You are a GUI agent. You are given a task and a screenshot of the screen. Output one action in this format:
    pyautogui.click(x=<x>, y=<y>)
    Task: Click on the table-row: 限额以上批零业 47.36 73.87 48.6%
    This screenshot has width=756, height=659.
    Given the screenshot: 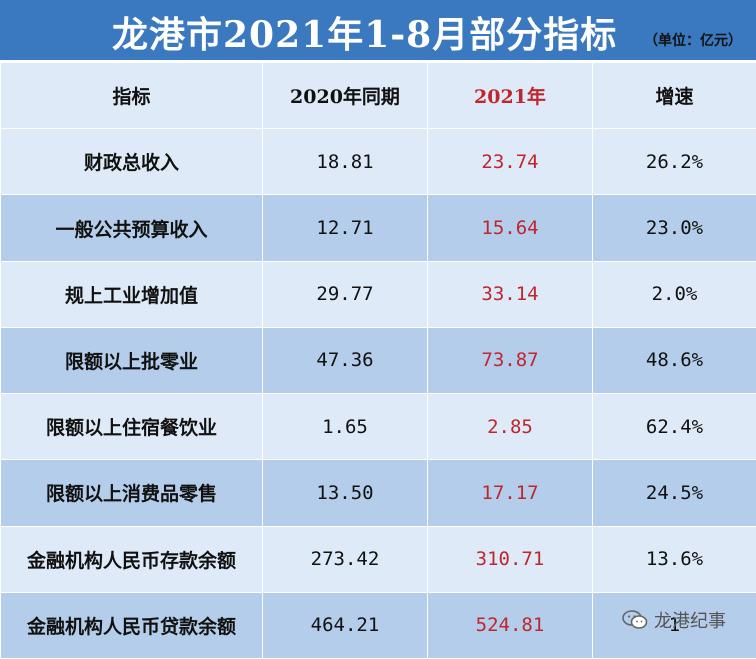 What is the action you would take?
    pyautogui.click(x=378, y=360)
    